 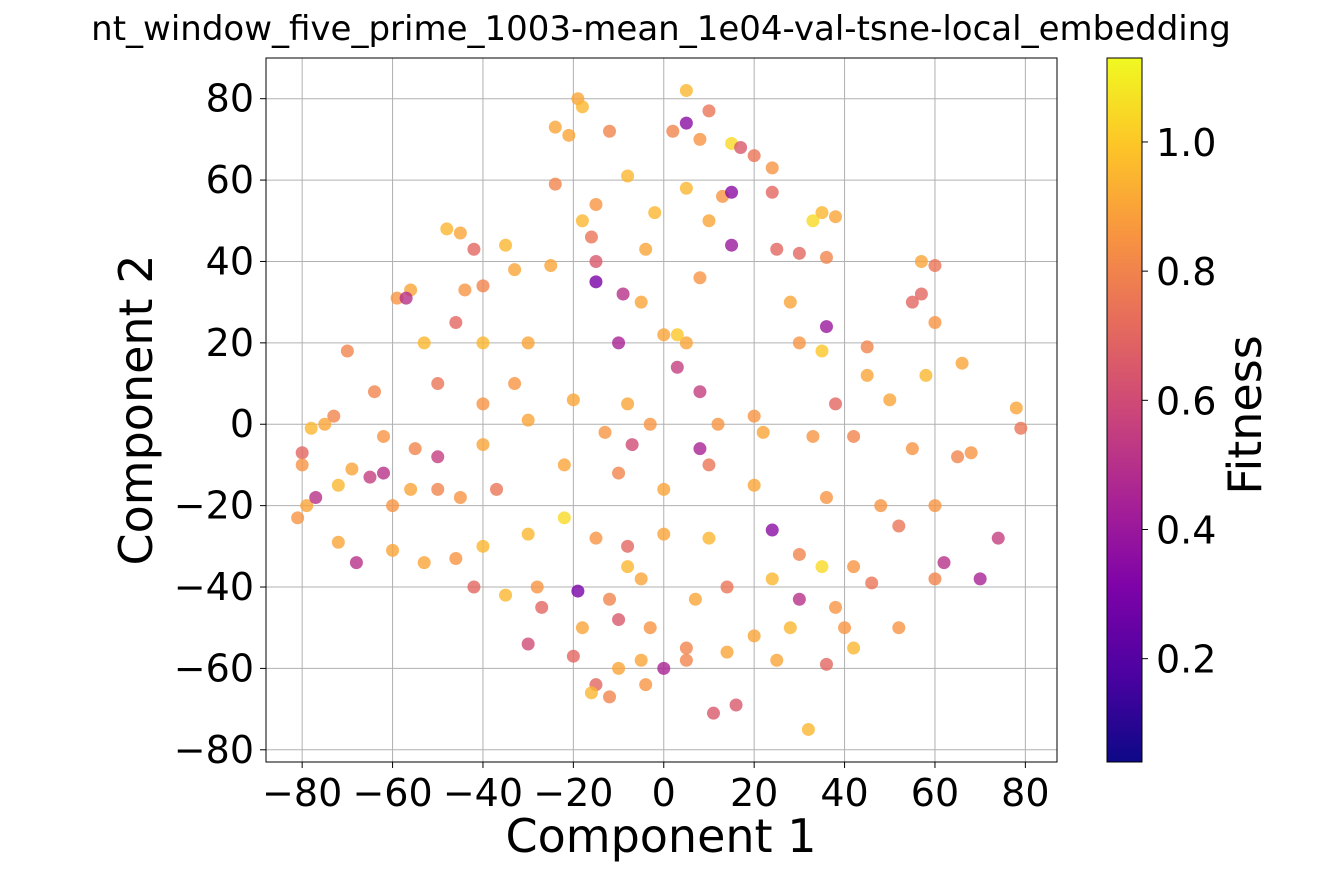 What do you see at coordinates (1124, 410) in the screenshot?
I see `colorbar` at bounding box center [1124, 410].